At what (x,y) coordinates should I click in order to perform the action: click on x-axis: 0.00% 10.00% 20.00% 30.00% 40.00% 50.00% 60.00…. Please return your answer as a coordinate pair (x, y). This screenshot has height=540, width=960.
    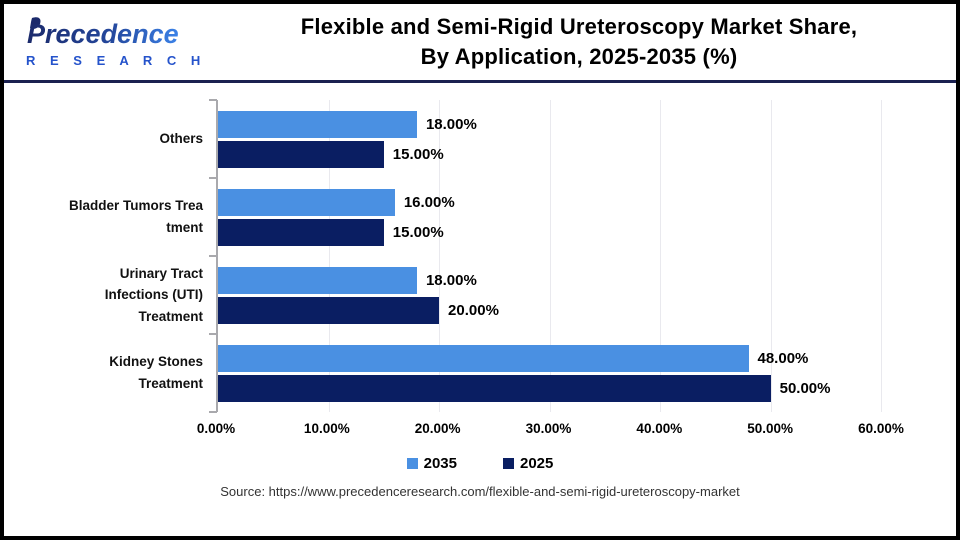
    Looking at the image, I should click on (562, 427).